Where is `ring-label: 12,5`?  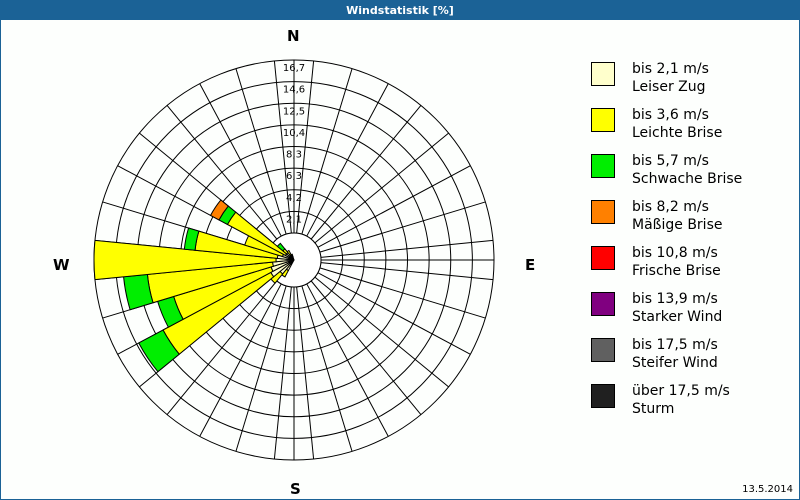
ring-label: 12,5 is located at coordinates (294, 111).